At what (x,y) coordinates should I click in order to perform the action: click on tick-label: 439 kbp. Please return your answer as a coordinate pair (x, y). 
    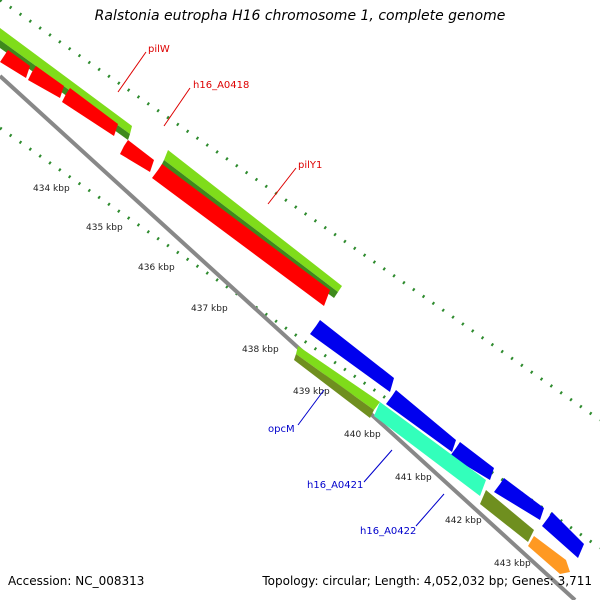
    Looking at the image, I should click on (311, 392).